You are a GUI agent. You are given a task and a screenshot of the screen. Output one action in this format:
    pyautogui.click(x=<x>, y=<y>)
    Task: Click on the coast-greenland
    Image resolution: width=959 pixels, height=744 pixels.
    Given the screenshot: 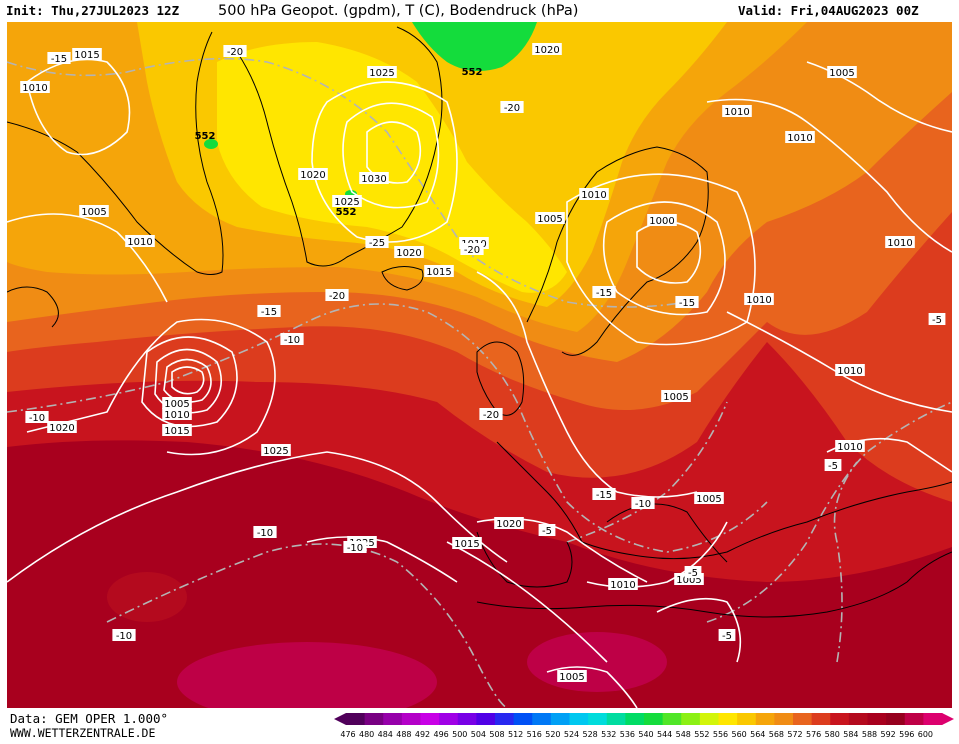 What is the action you would take?
    pyautogui.click(x=339, y=146)
    